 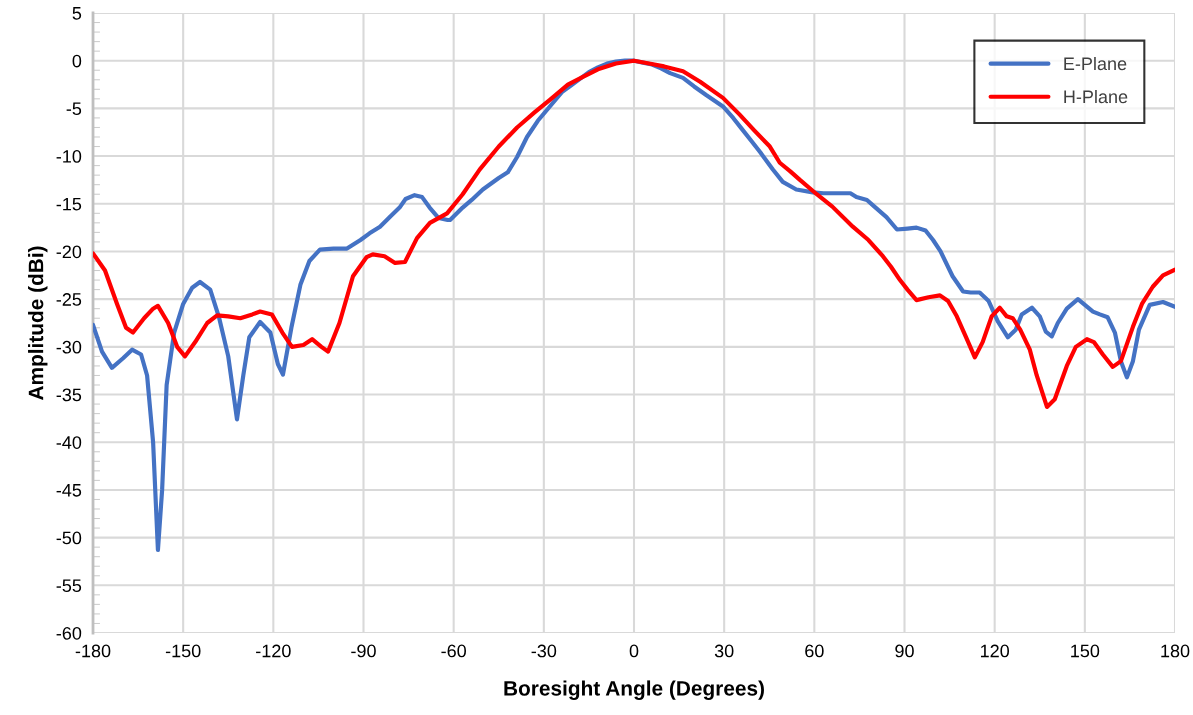 I want to click on y-tick-label: -40, so click(x=69, y=442).